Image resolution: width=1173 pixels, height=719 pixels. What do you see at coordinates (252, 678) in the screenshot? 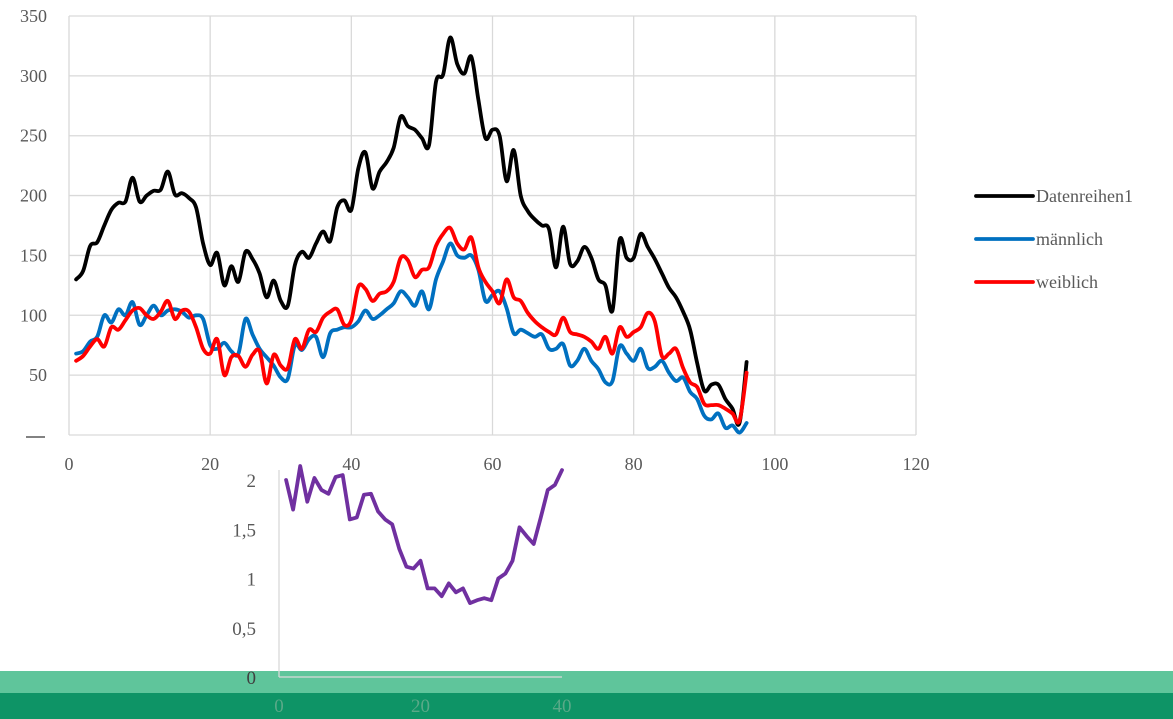
I see `inset-y-tick-label: 0` at bounding box center [252, 678].